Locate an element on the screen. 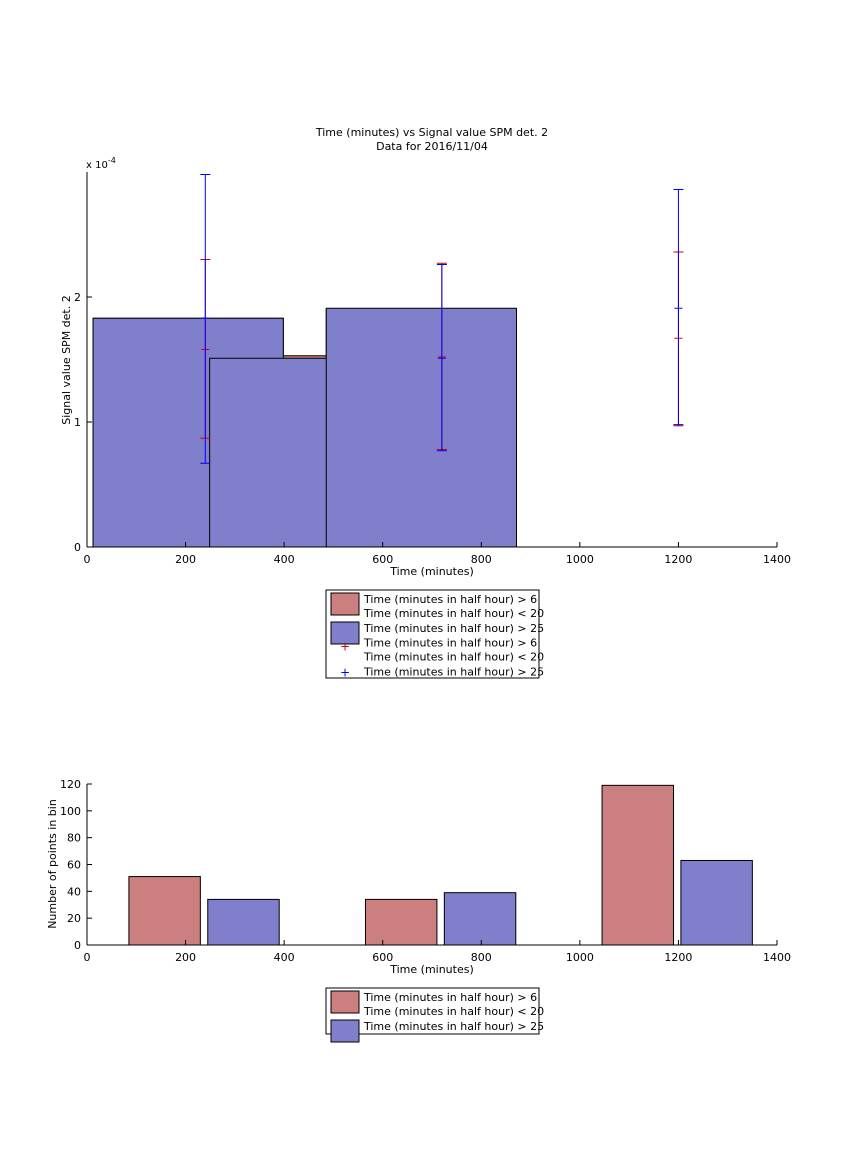  chart1-legend-box is located at coordinates (432, 634).